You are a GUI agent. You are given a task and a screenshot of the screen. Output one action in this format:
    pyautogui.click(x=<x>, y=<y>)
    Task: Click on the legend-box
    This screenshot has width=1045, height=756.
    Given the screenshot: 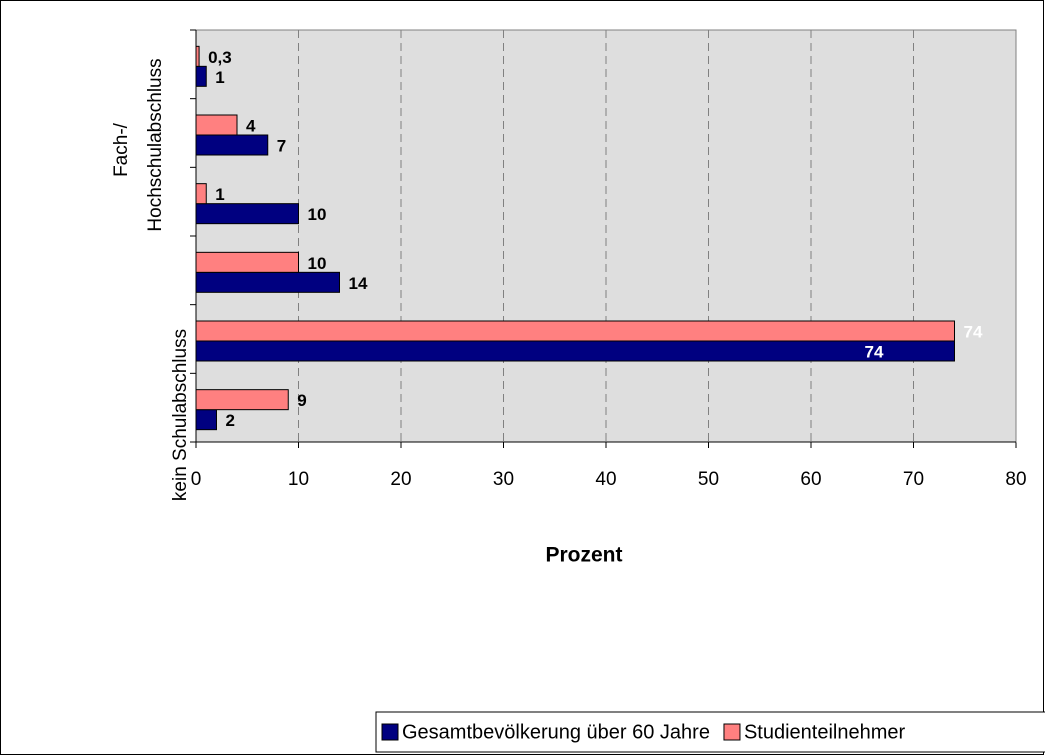 What is the action you would take?
    pyautogui.click(x=710, y=732)
    